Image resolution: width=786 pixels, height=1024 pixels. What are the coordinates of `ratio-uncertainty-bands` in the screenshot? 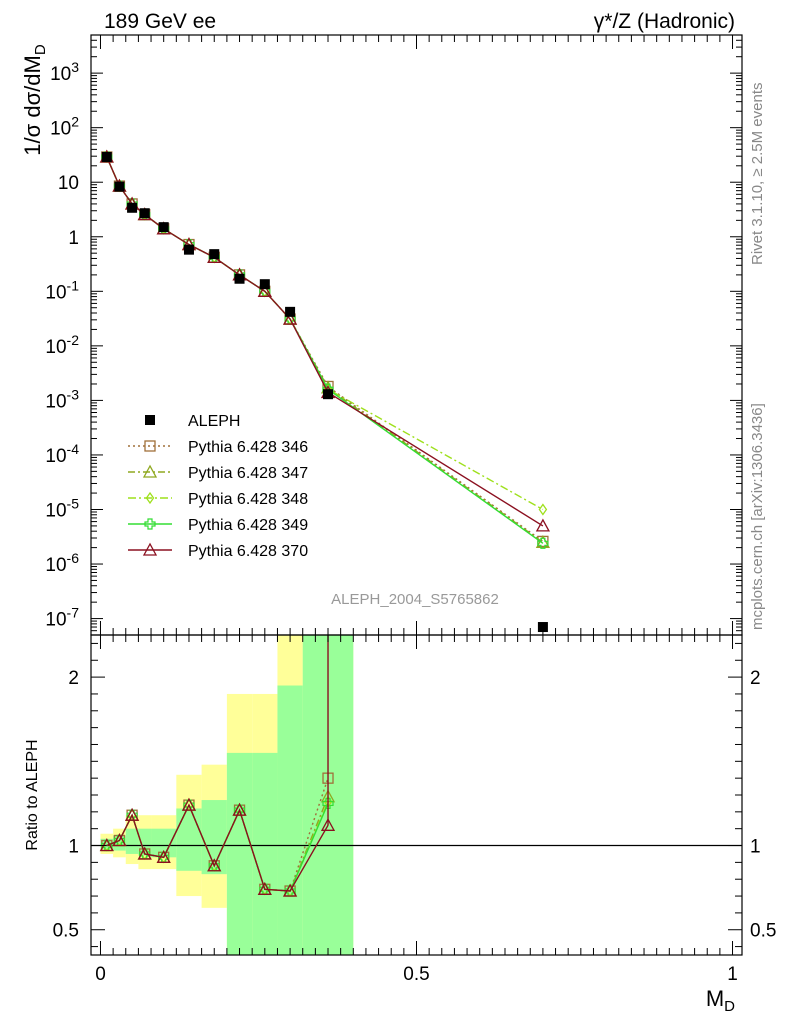 It's located at (227, 795).